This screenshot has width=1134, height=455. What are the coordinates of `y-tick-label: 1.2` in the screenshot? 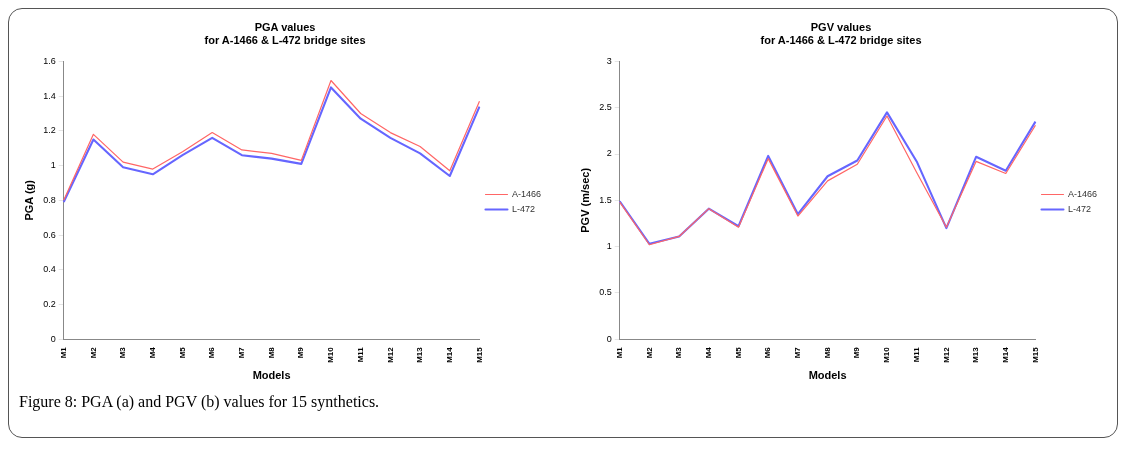 It's located at (49, 130).